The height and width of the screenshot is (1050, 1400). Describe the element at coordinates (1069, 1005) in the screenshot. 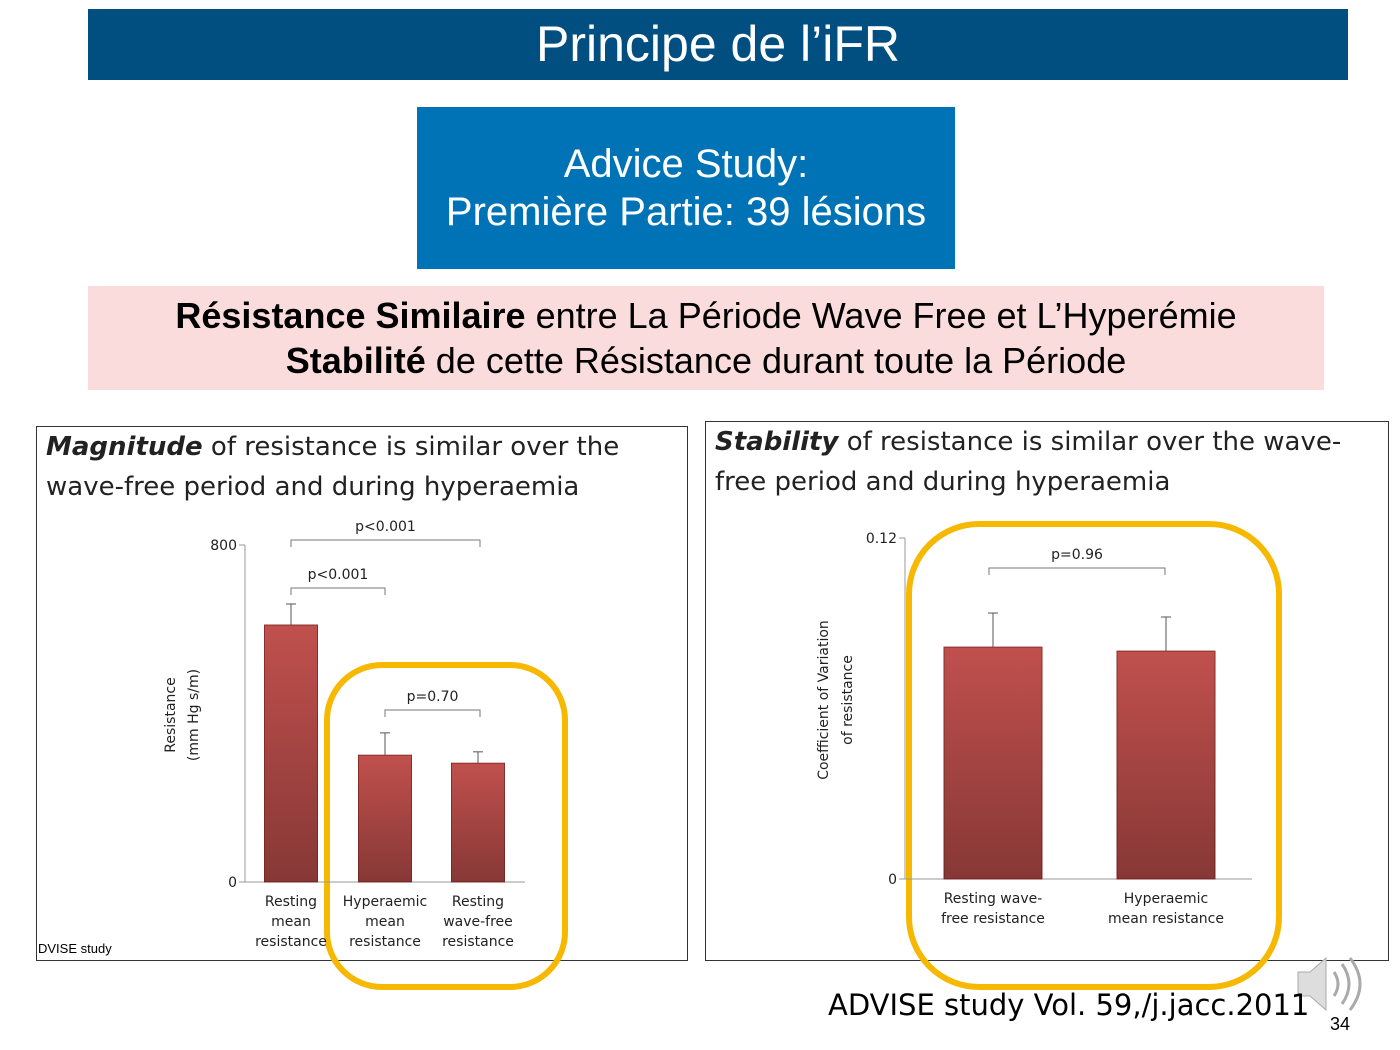

I see `citation: ADVISE study Vol. 59,/j.jacc.2011` at that location.